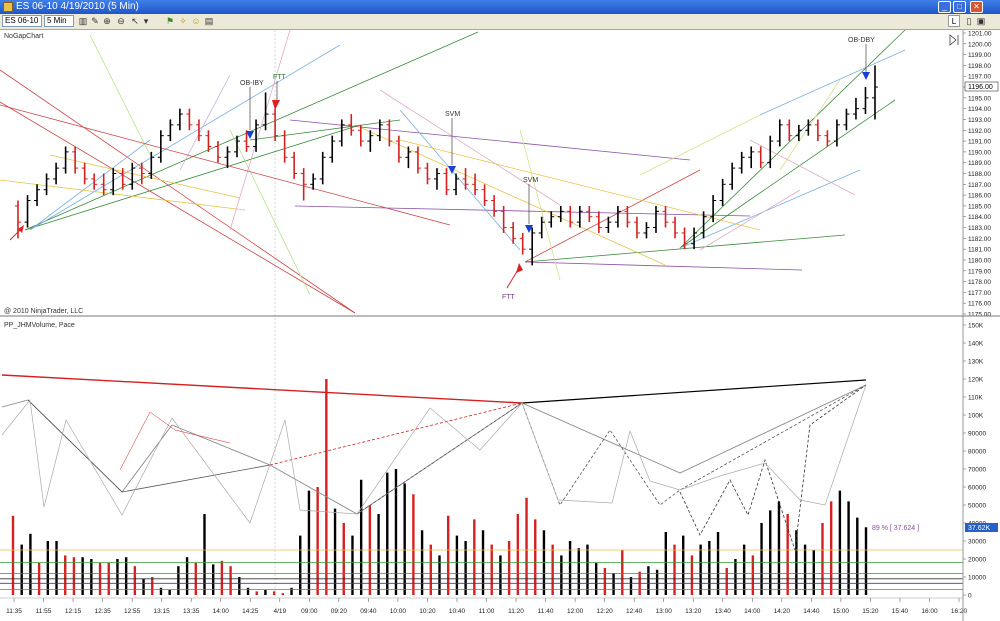  I want to click on app-icon, so click(8, 7).